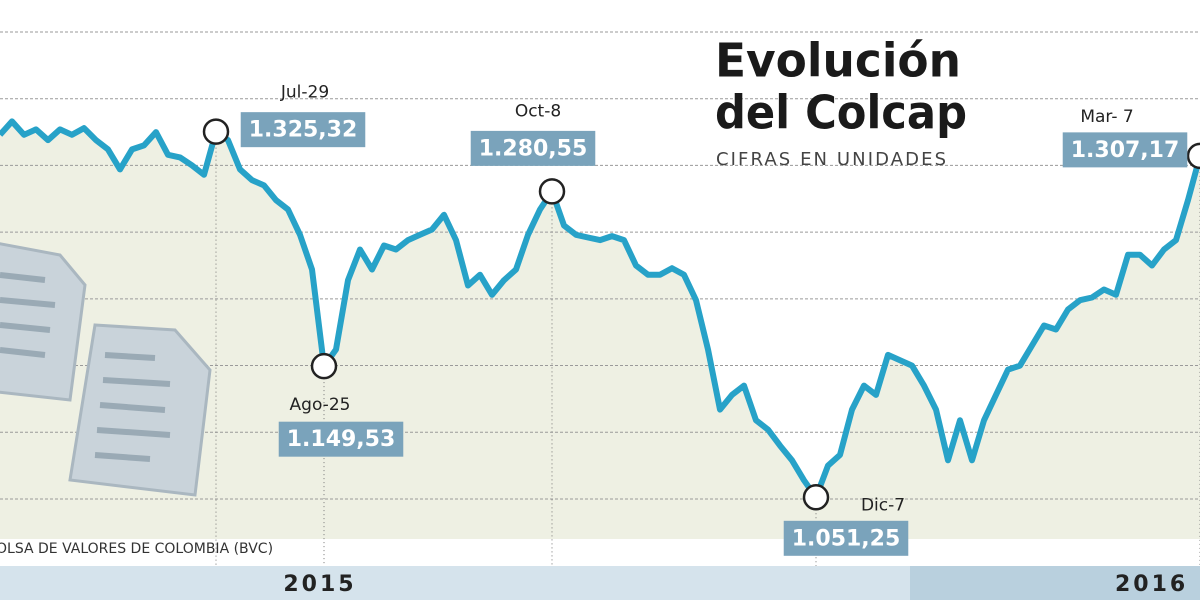 Image resolution: width=1200 pixels, height=600 pixels. Describe the element at coordinates (1106, 117) in the screenshot. I see `date-label: Mar- 7` at that location.